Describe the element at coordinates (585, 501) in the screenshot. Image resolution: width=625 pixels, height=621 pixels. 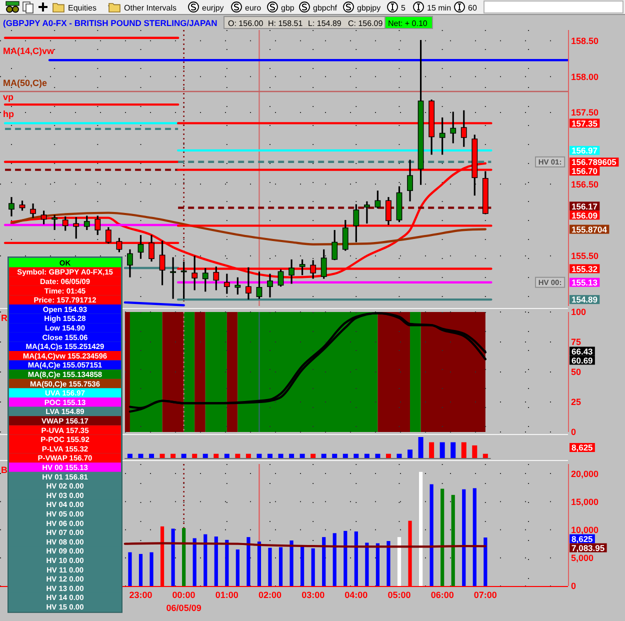
I see `y-tick-label: 15,000` at that location.